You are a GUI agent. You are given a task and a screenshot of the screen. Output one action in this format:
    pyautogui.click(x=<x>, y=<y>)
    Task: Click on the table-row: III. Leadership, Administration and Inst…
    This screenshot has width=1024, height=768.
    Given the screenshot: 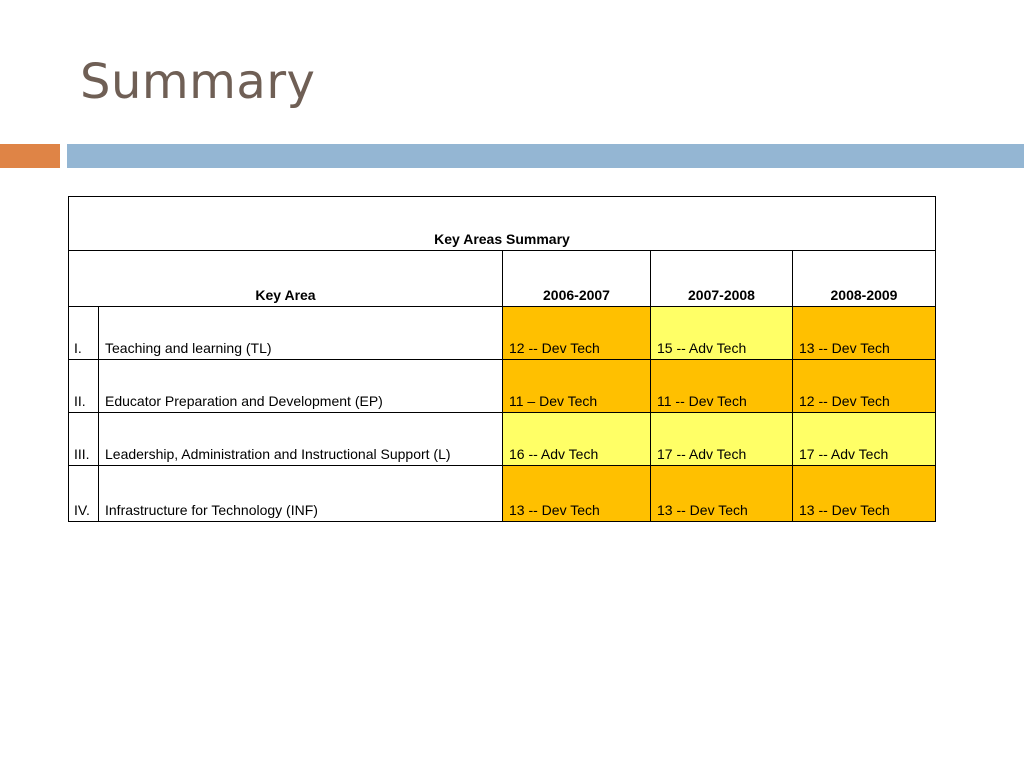 What is the action you would take?
    pyautogui.click(x=502, y=439)
    